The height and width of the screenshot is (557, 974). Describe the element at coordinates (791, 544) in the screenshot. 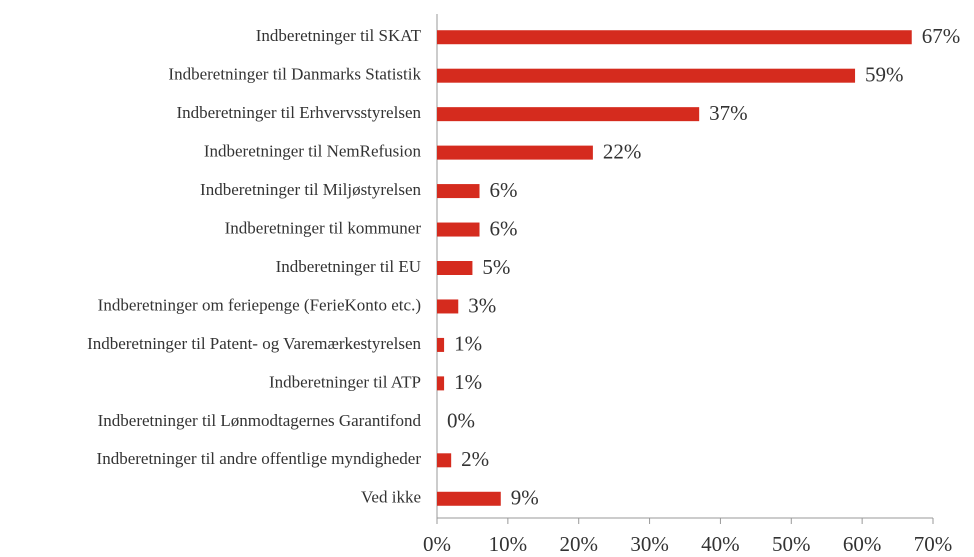

I see `x-tick-label: 50%` at that location.